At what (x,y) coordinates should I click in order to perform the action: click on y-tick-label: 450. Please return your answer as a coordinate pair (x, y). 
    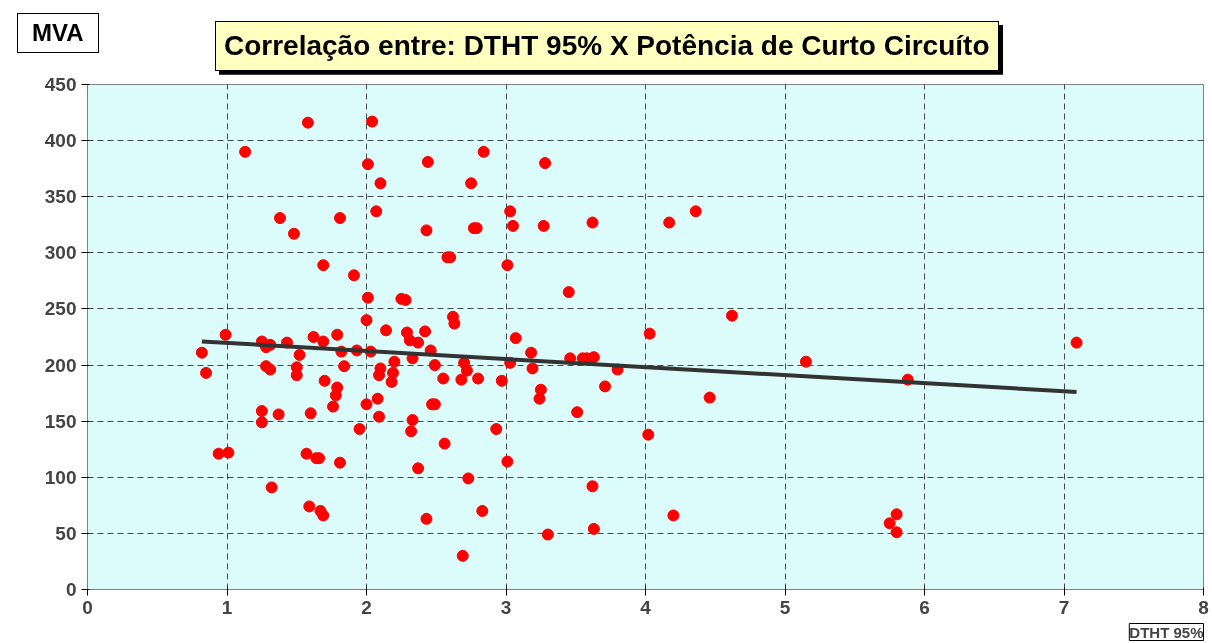
    Looking at the image, I should click on (60, 84).